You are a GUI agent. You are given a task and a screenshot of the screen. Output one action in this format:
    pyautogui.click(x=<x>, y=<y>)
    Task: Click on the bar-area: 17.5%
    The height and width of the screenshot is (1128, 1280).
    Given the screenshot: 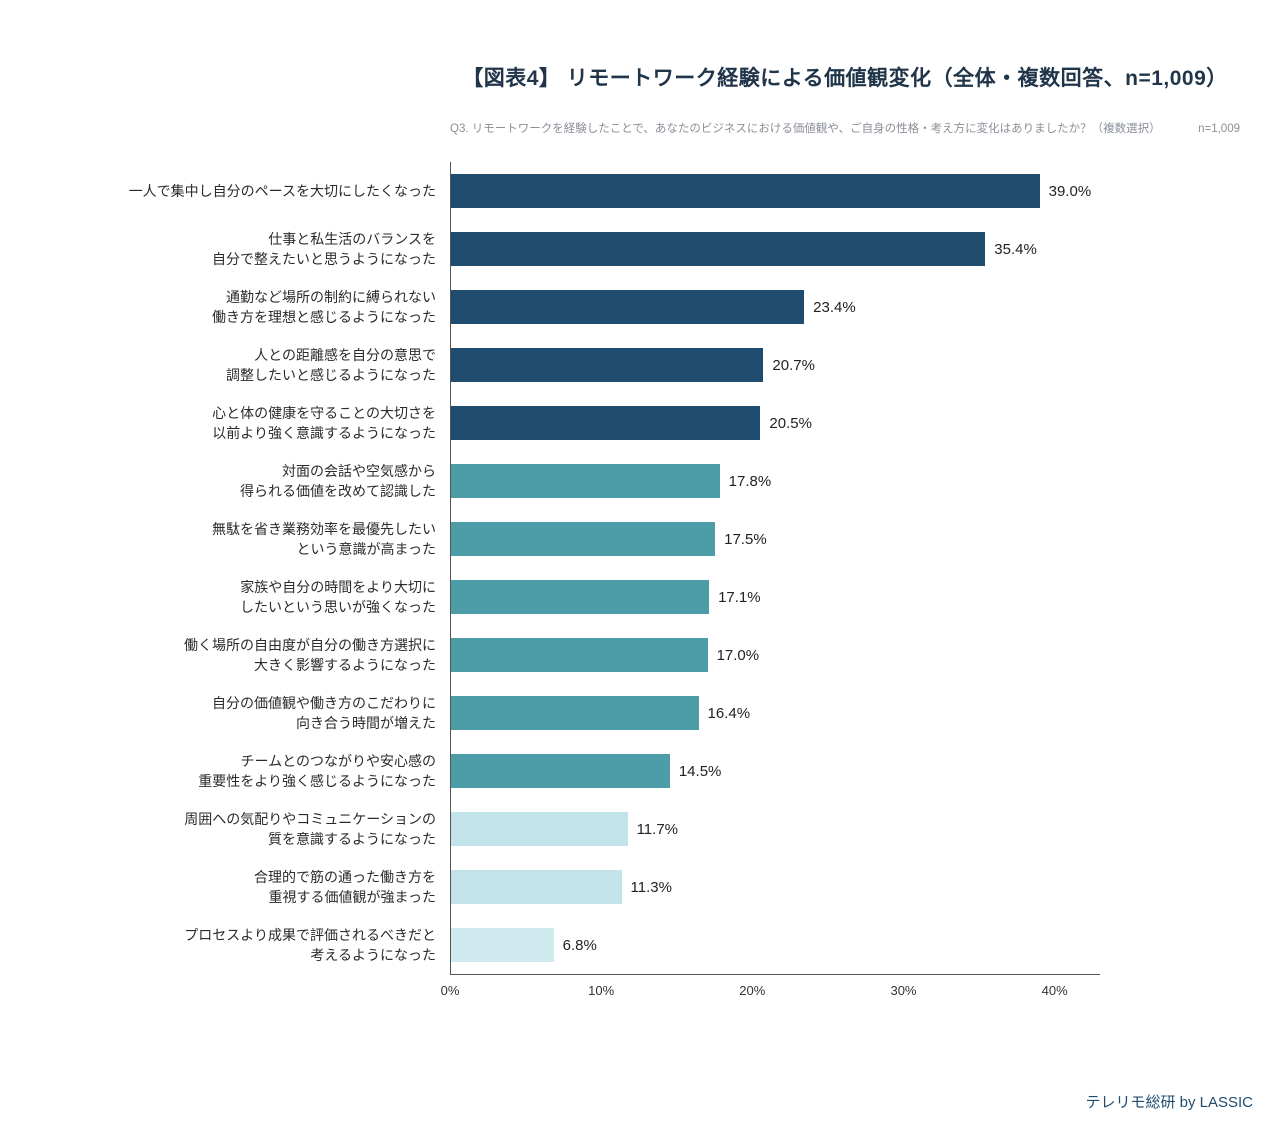 What is the action you would take?
    pyautogui.click(x=775, y=539)
    